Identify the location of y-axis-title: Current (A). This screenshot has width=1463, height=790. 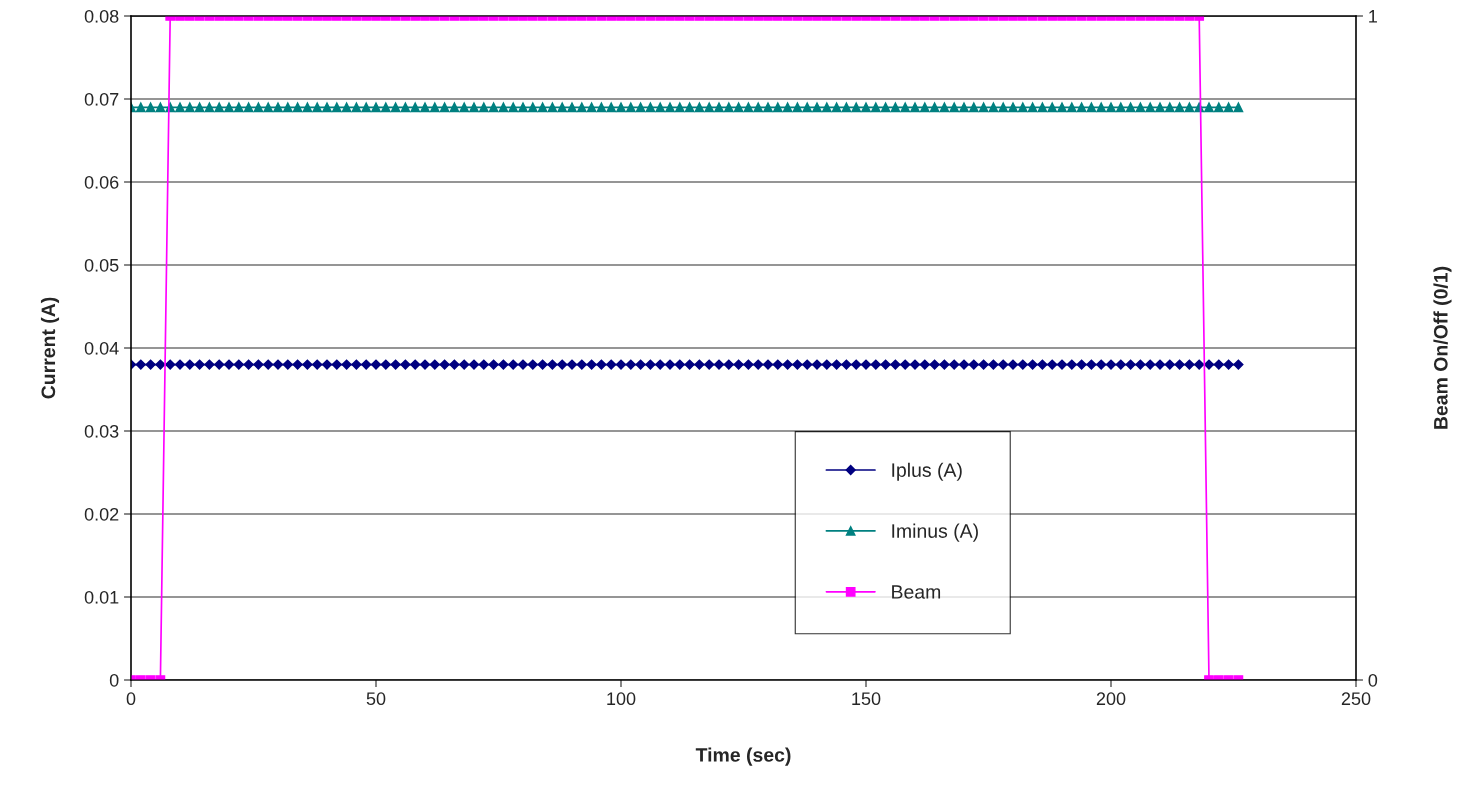
(50, 348).